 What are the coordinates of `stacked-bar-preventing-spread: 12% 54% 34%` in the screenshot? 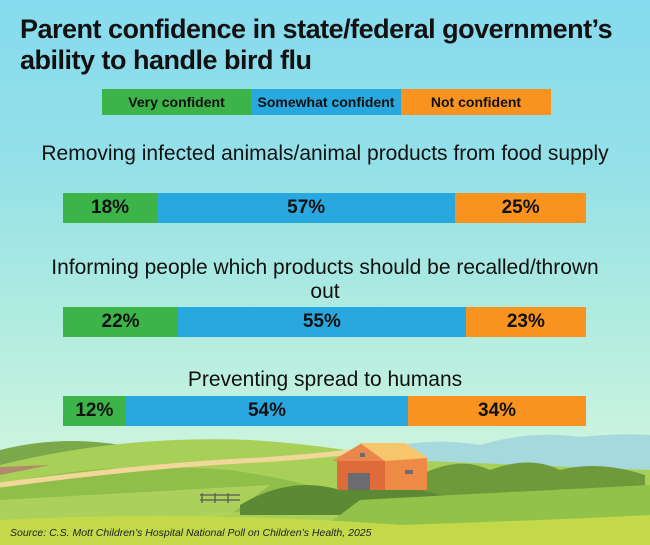 It's located at (324, 411).